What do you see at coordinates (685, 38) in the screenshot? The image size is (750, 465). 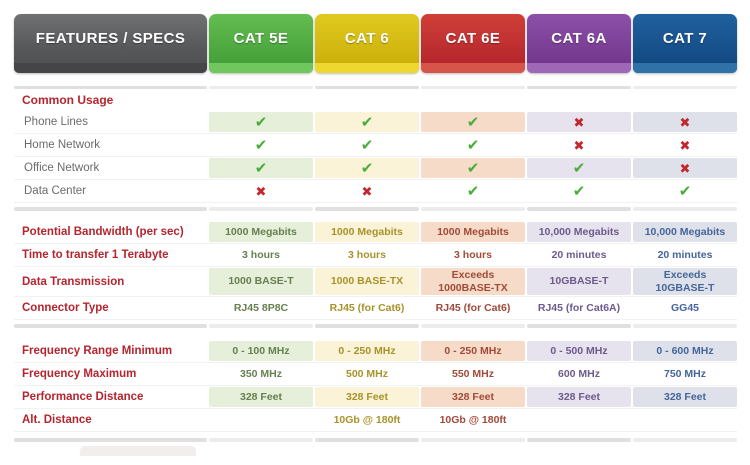 I see `cat7-label: CAT 7` at bounding box center [685, 38].